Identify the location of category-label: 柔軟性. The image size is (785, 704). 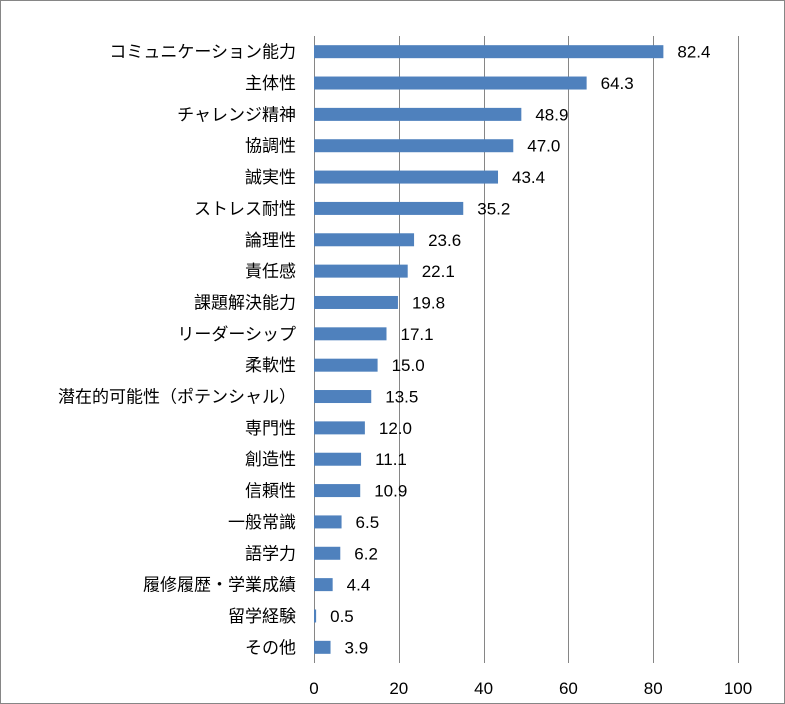
(270, 366).